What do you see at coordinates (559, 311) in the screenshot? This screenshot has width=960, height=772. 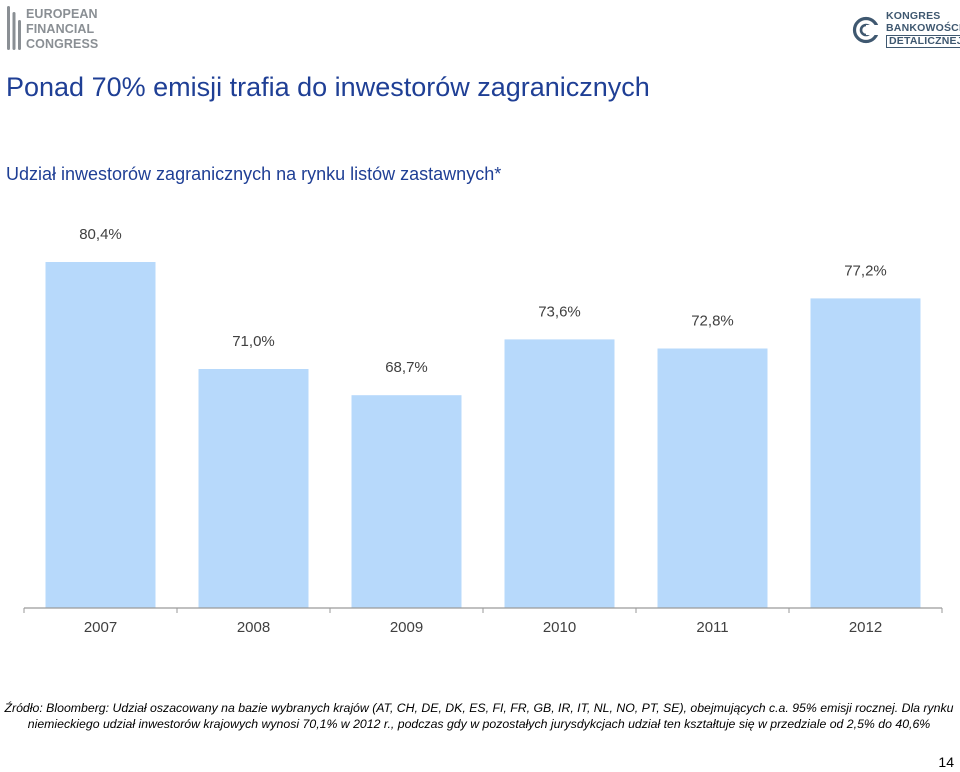 I see `data-label-2010: 73,6%` at bounding box center [559, 311].